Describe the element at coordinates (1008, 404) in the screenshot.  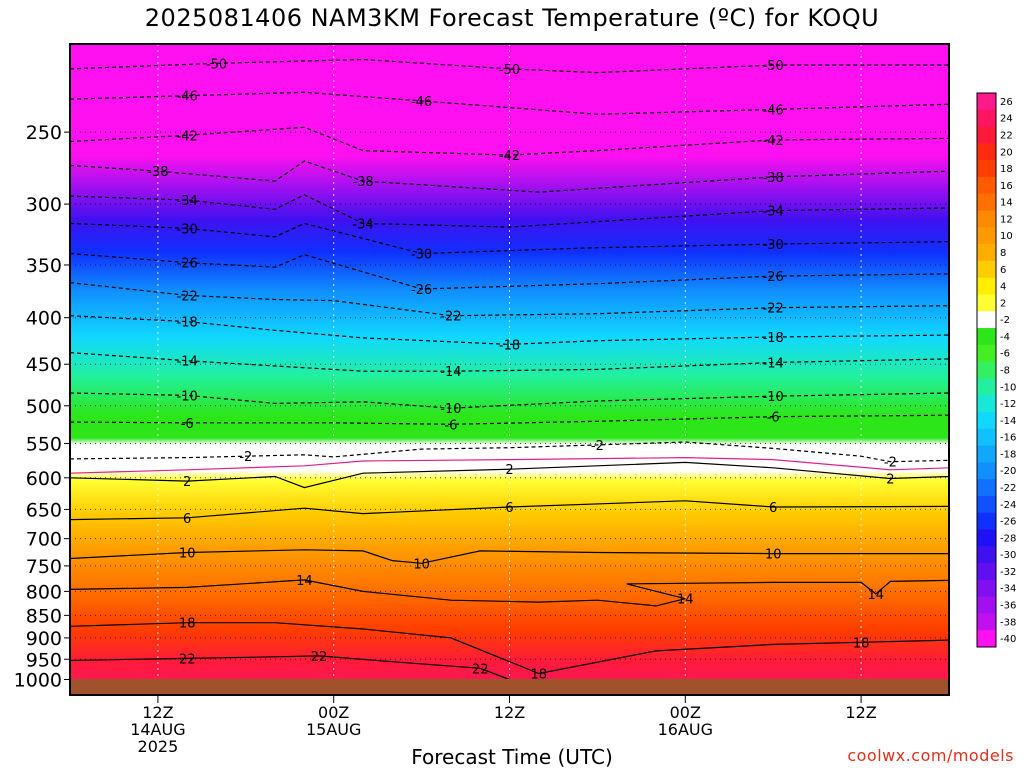
I see `colorbar-label: -12` at that location.